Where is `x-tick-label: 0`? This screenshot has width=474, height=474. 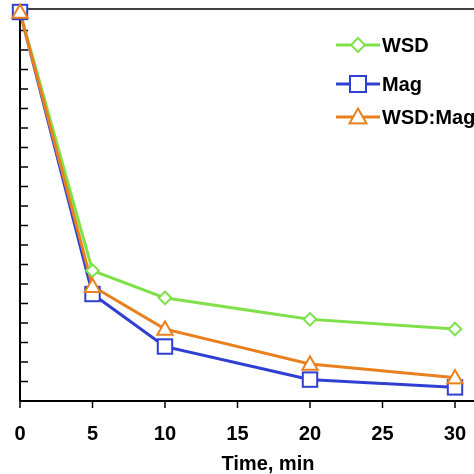
x-tick-label: 0 is located at coordinates (19, 434).